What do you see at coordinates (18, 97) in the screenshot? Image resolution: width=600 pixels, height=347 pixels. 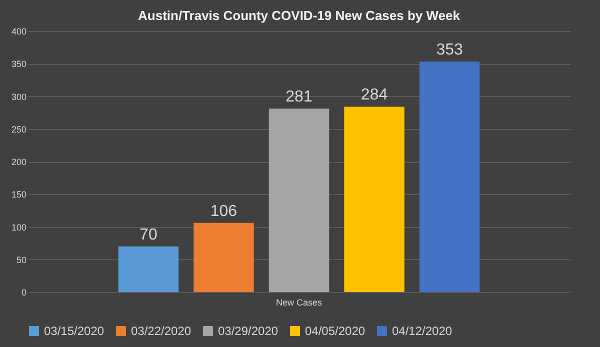 I see `y-tick-label: 300` at bounding box center [18, 97].